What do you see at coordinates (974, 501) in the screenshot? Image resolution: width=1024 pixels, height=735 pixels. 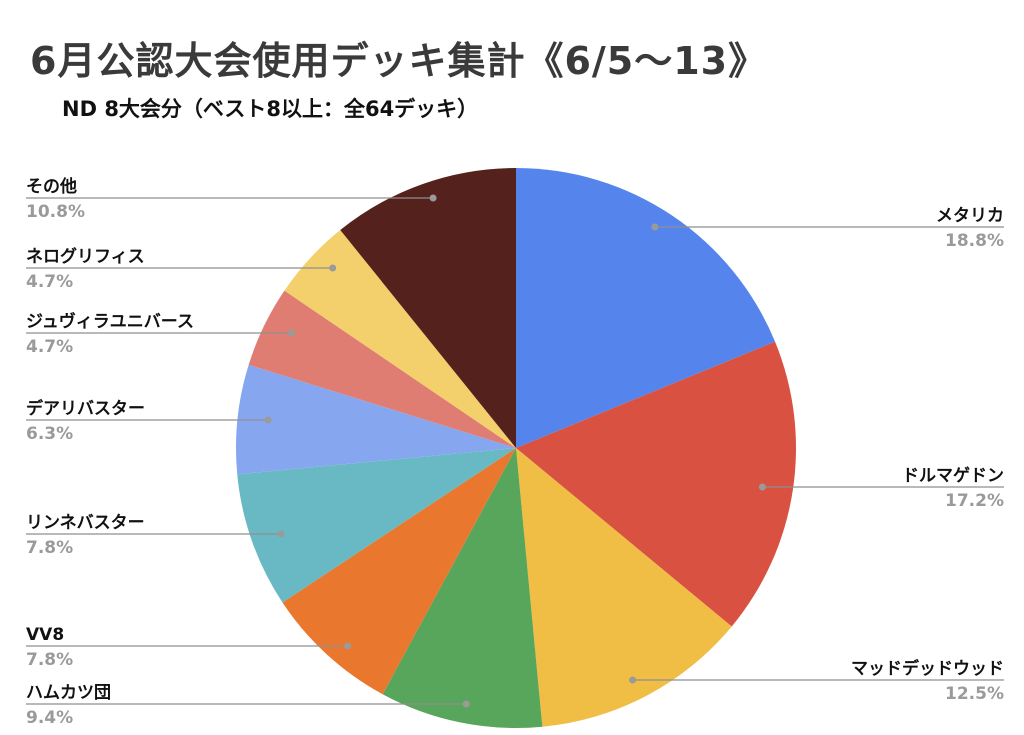 I see `slice-value-label: 17.2%` at bounding box center [974, 501].